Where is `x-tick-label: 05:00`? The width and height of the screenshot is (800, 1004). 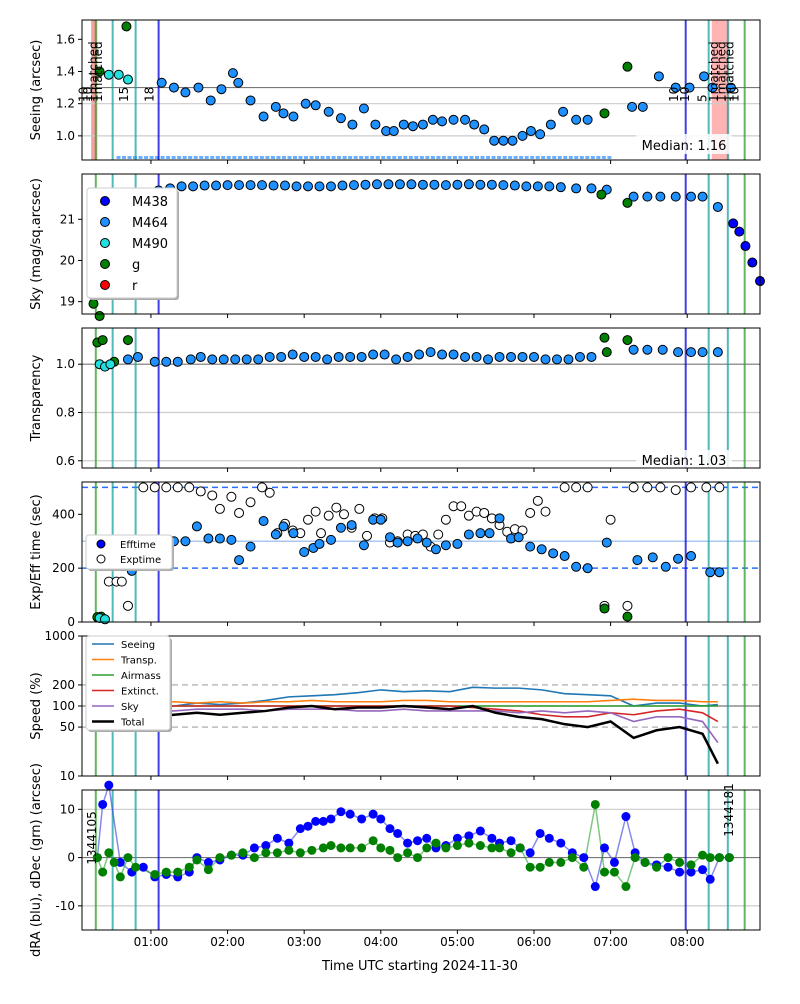
x-tick-label: 05:00 is located at coordinates (457, 942).